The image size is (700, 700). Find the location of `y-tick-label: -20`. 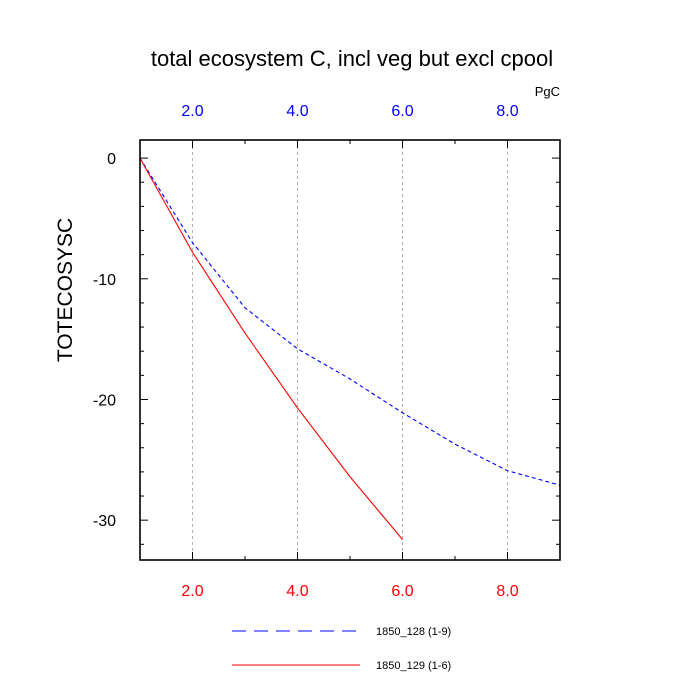

y-tick-label: -20 is located at coordinates (104, 400).